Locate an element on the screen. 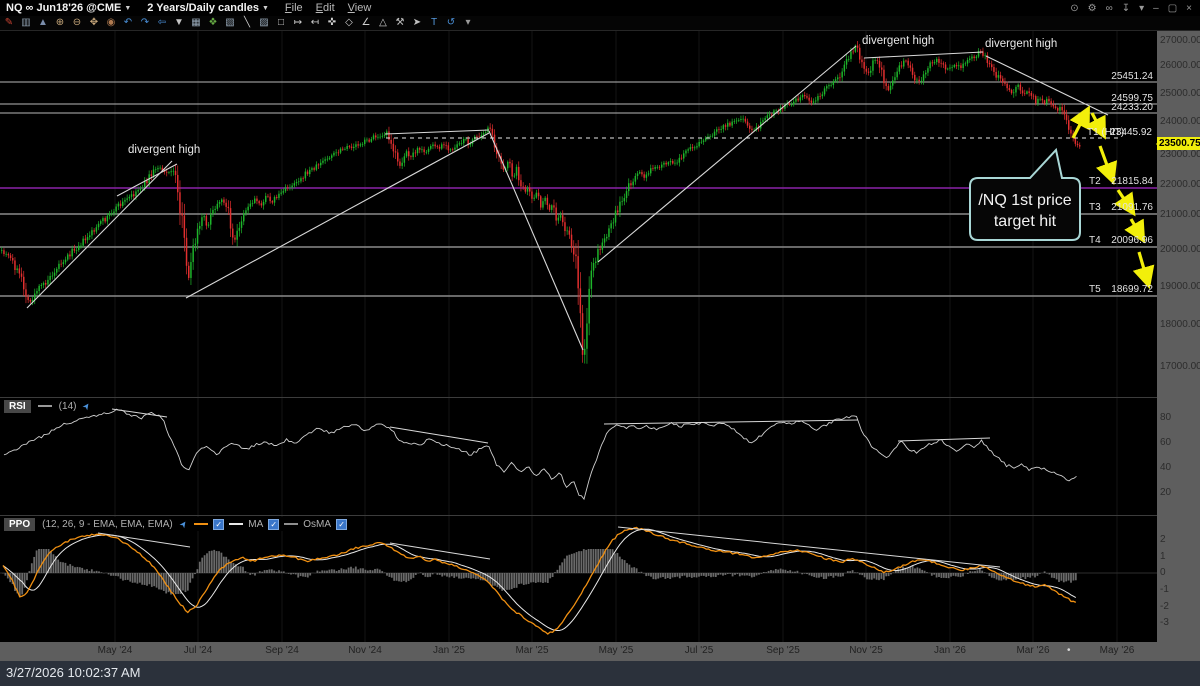 This screenshot has width=1200, height=686. drawing-toolbar: ✎ ▥ ▲ ⊕ ⊖ ✥ ◉ ↶ ↷ ⇦ ▼ ▦ ❖ ▧ ╲ ▨ □ ↦ ↤ ✜ ◇ ∠ △ ⚒ ➤ T ↺ ▾ is located at coordinates (600, 23).